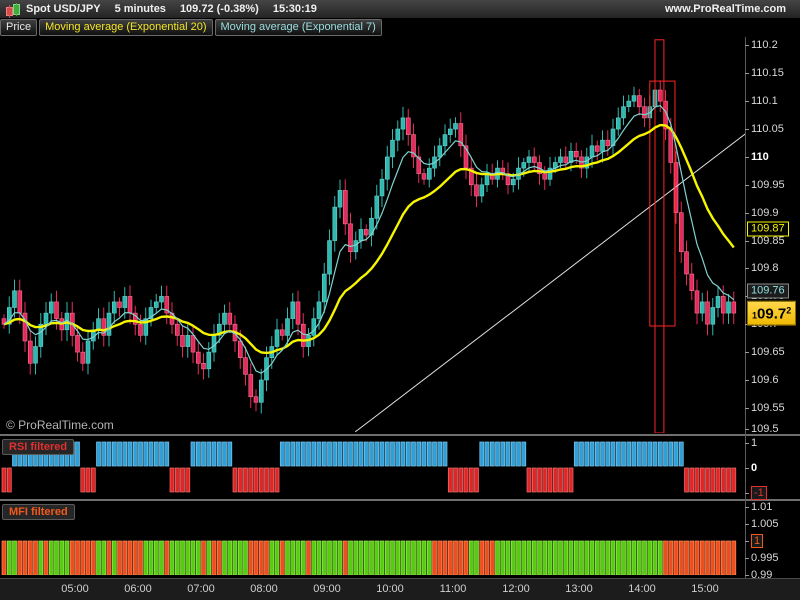 This screenshot has height=600, width=800. Describe the element at coordinates (140, 9) in the screenshot. I see `timeframe: 5 minutes` at that location.